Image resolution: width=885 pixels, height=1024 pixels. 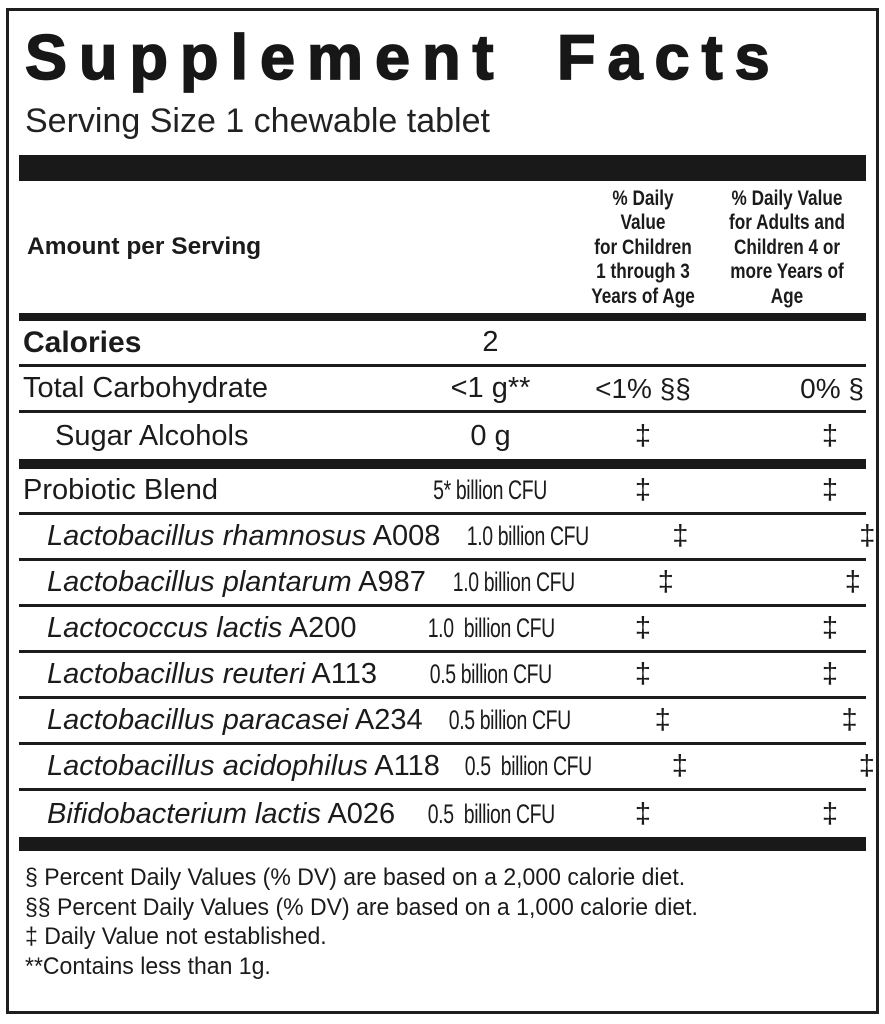 I want to click on table-row: Probiotic Blend 5* billion CFU ‡ ‡, so click(x=442, y=492).